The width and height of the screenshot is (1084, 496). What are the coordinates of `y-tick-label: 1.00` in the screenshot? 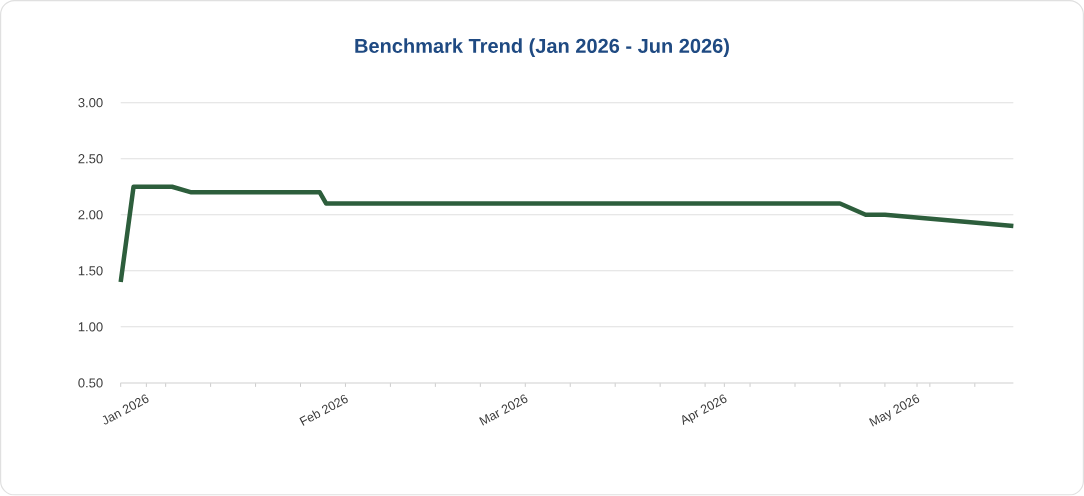 It's located at (90, 327).